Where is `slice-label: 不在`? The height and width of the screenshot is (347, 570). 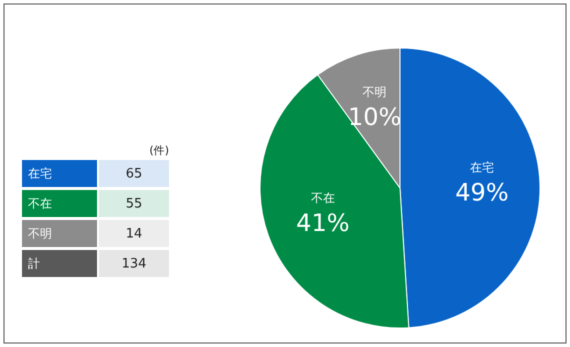
slice-label: 不在 is located at coordinates (322, 197).